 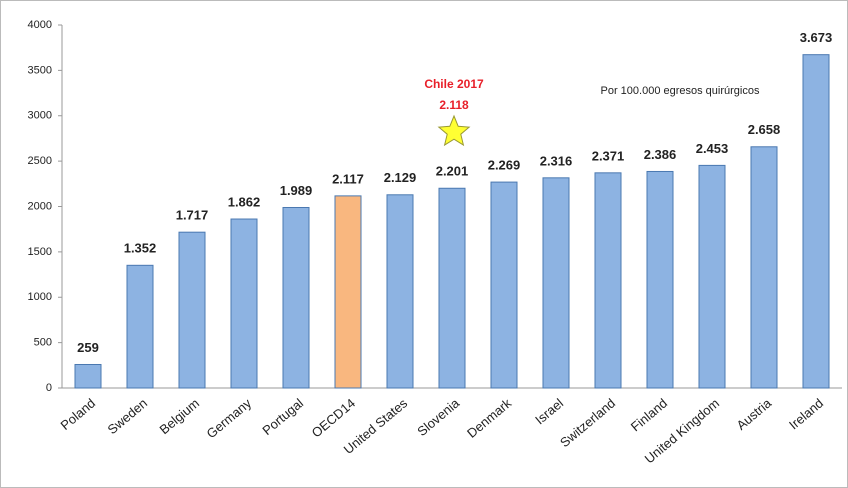 I want to click on y-tick-label: 4000, so click(x=40, y=25).